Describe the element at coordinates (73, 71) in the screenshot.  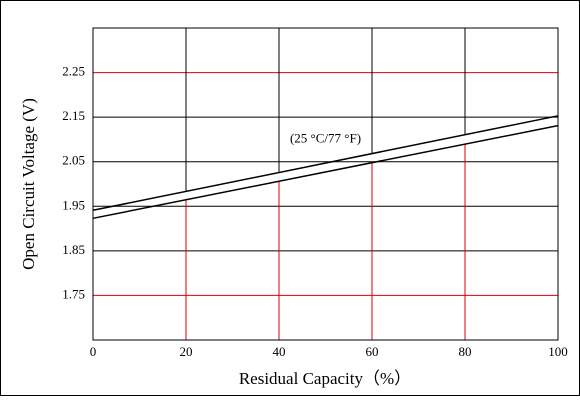
I see `y-tick-label: 2.25` at that location.